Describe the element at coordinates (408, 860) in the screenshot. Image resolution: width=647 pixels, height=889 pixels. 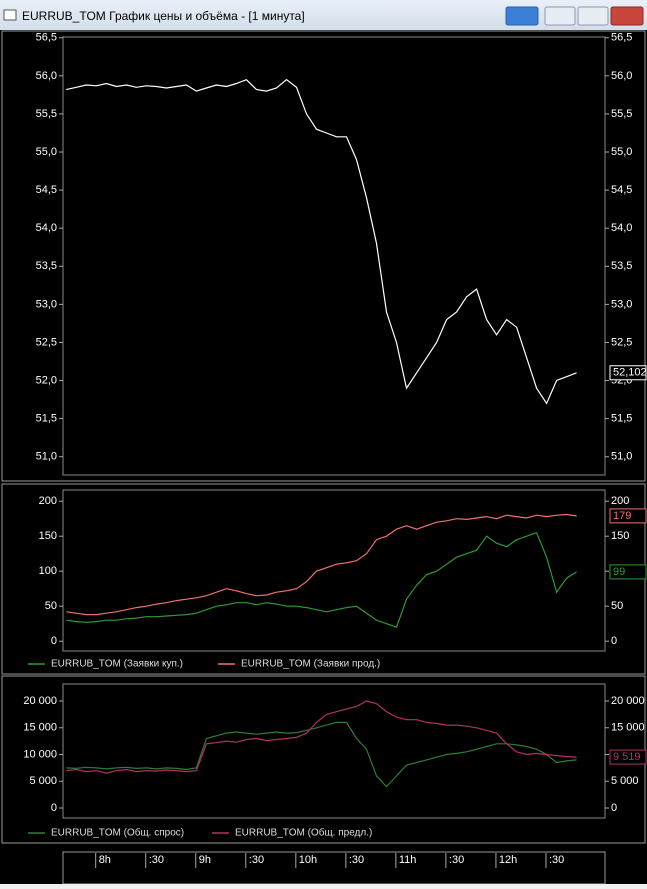
I see `x-tick-label: 11h` at that location.